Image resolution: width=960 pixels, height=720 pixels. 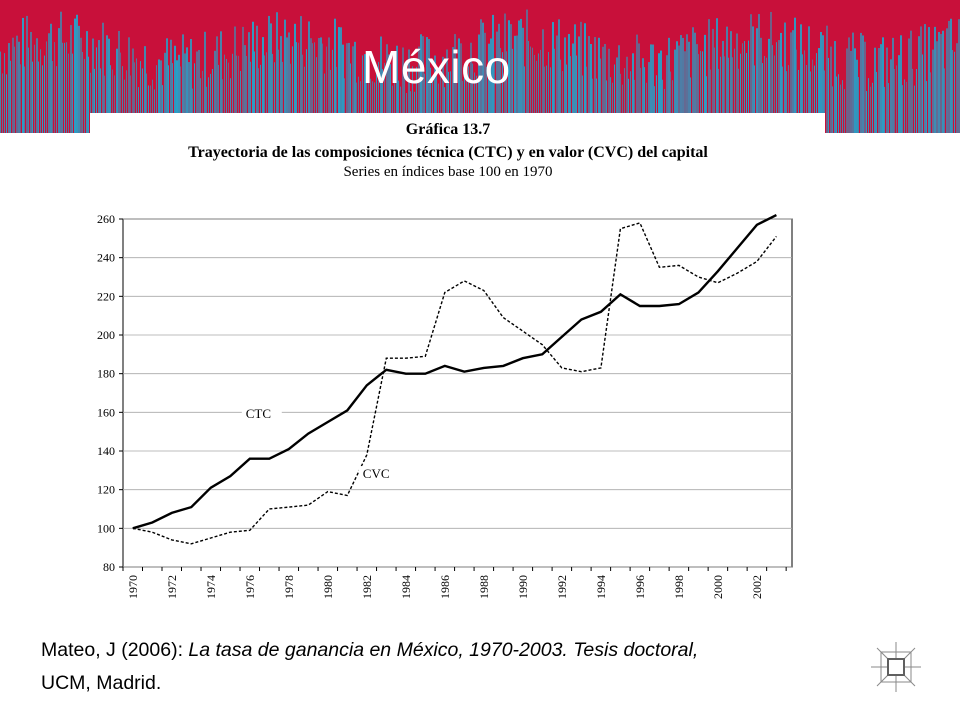 I want to click on x-tick-label: 1988, so click(x=484, y=587).